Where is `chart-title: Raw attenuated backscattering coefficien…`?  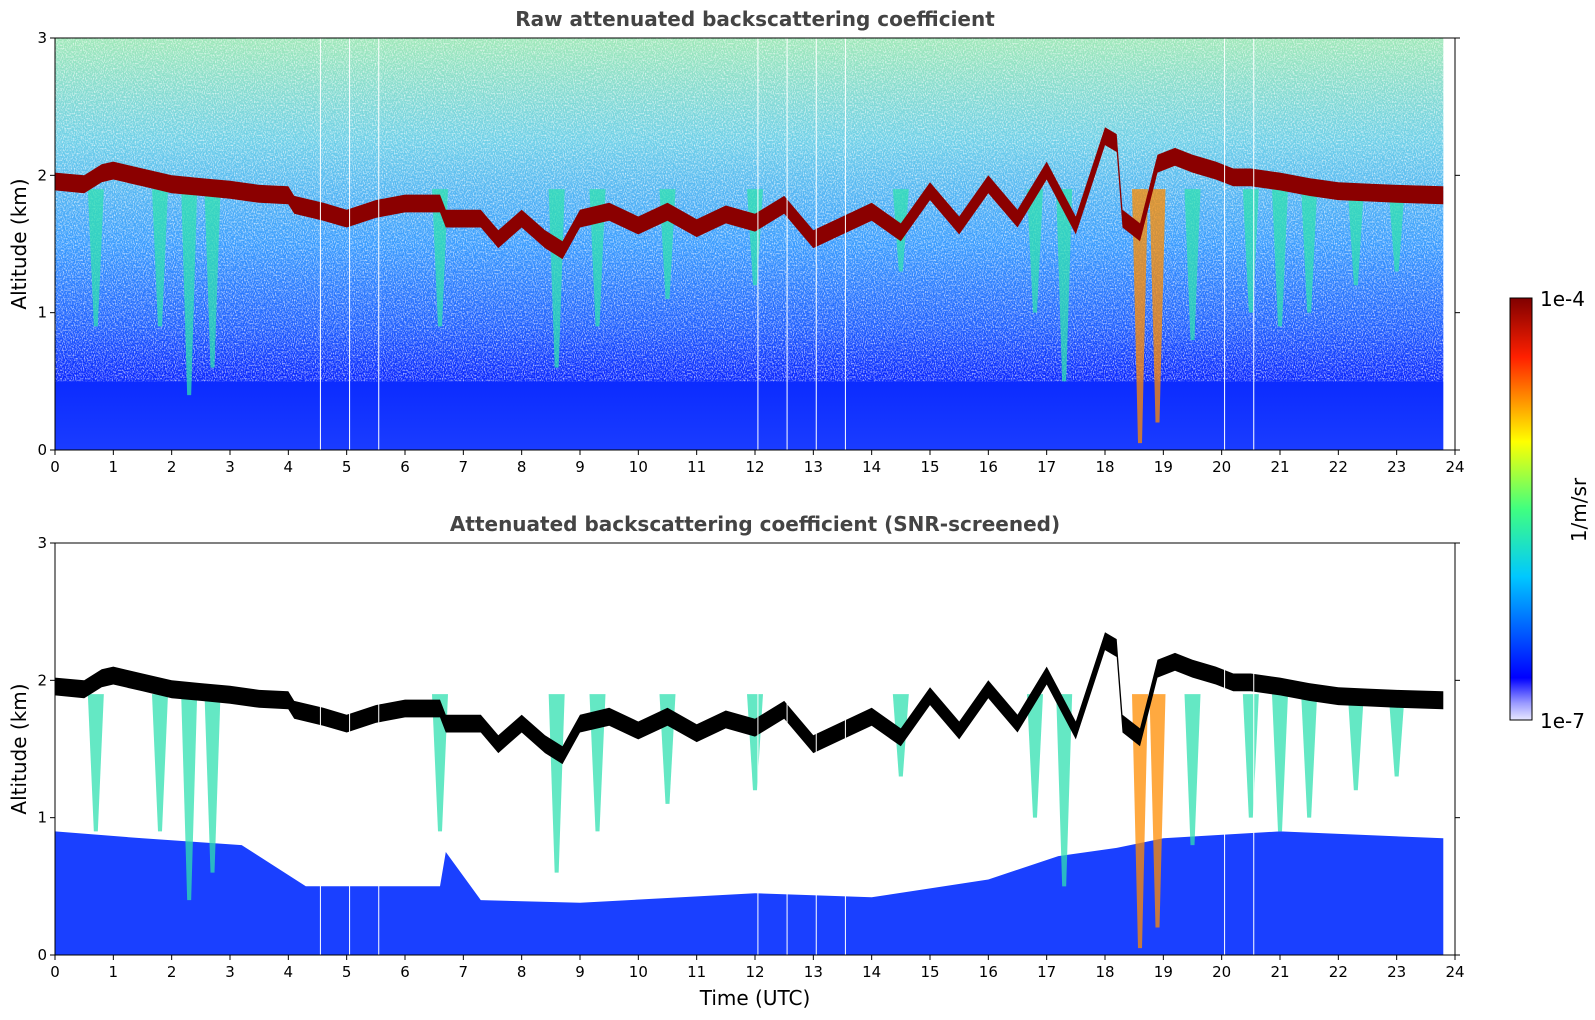
chart-title: Raw attenuated backscattering coefficien… is located at coordinates (755, 19).